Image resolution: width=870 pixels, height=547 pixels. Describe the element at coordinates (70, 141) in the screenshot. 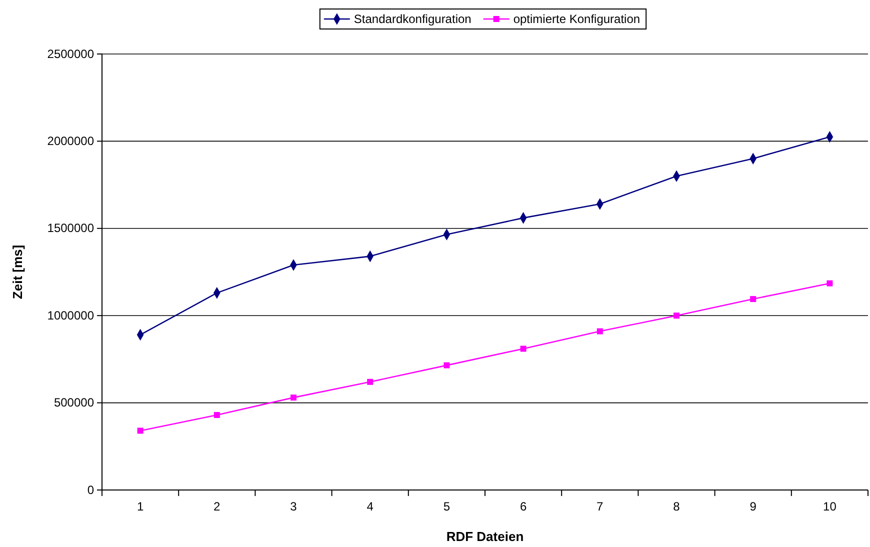

I see `y-tick-label: 2000000` at that location.